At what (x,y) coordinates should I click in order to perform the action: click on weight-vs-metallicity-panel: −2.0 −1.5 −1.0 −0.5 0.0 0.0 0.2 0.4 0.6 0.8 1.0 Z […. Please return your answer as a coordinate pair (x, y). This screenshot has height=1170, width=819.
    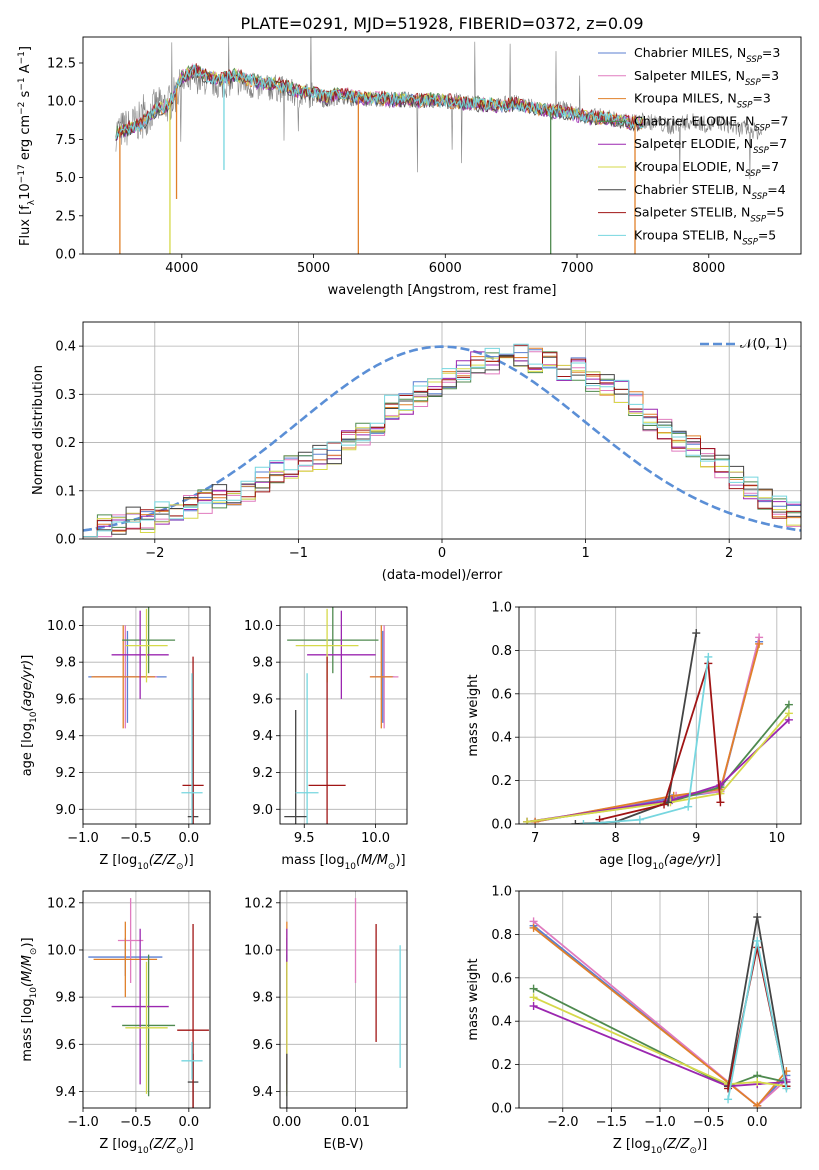
    Looking at the image, I should click on (634, 1020).